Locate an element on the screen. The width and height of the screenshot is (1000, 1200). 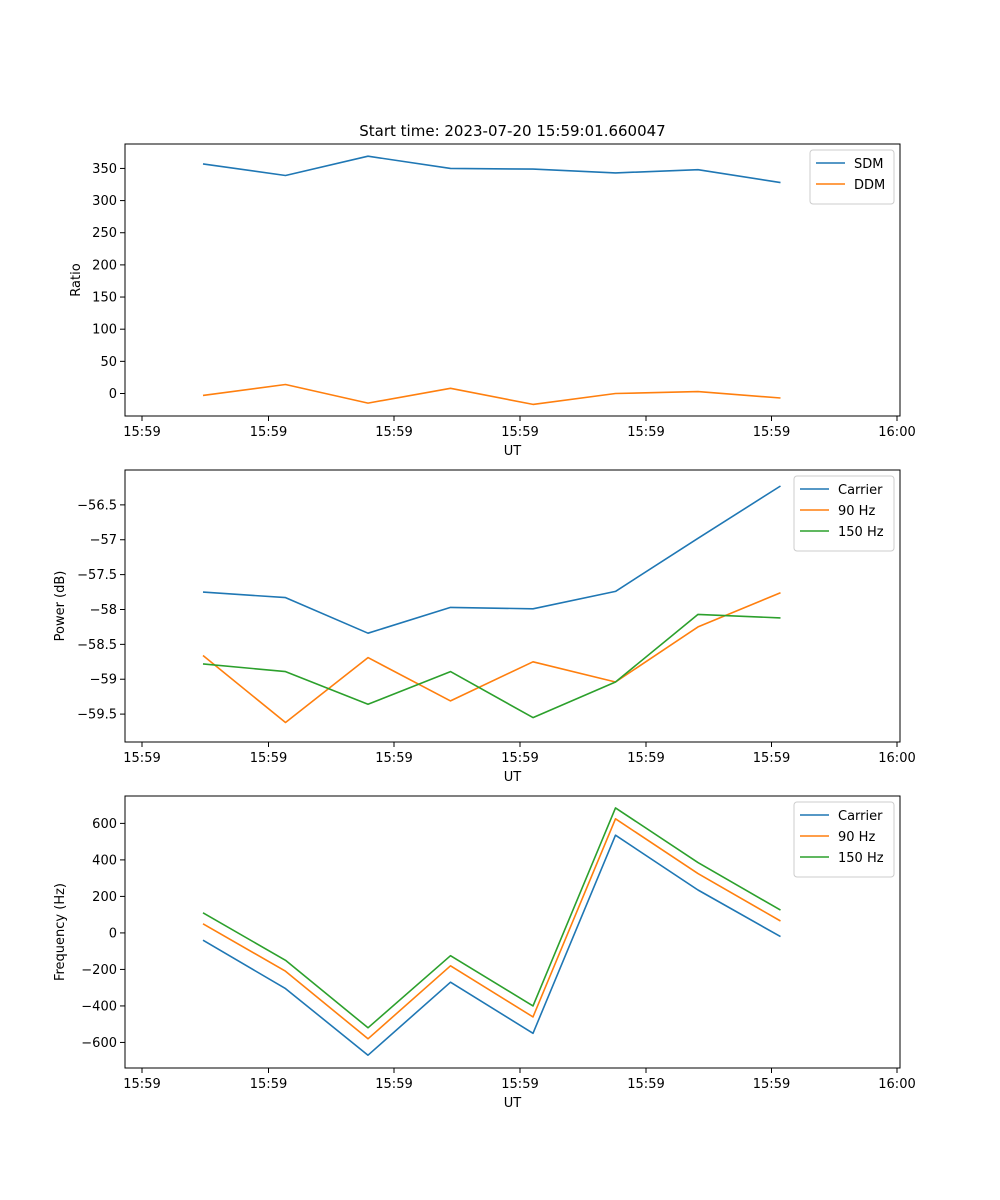
y-tick-label: −57.5 is located at coordinates (97, 575).